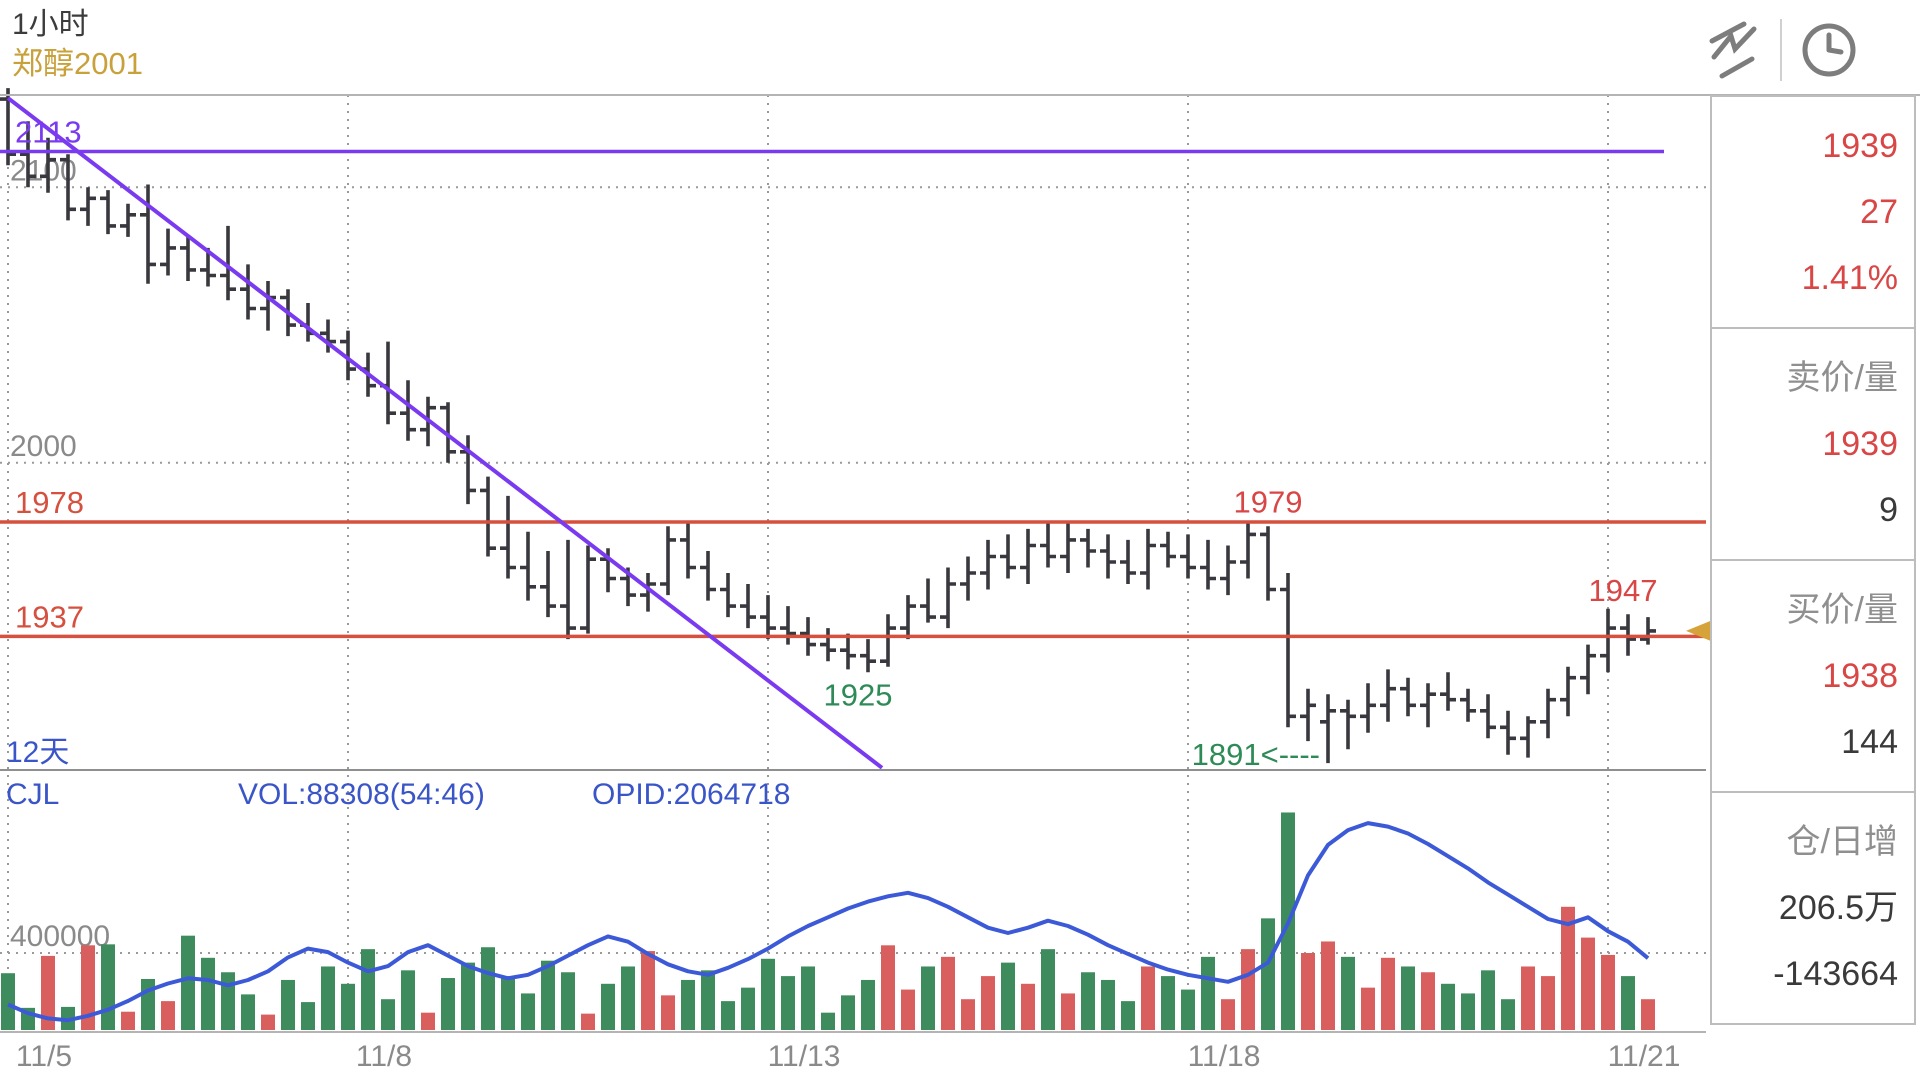 Image resolution: width=1920 pixels, height=1080 pixels. I want to click on svg-text: 1947, so click(1623, 590).